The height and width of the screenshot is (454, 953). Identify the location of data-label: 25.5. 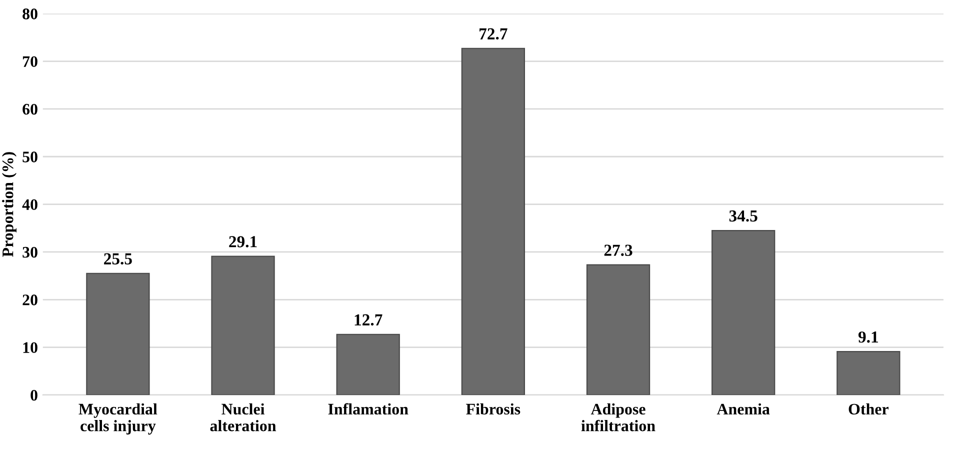
(118, 259).